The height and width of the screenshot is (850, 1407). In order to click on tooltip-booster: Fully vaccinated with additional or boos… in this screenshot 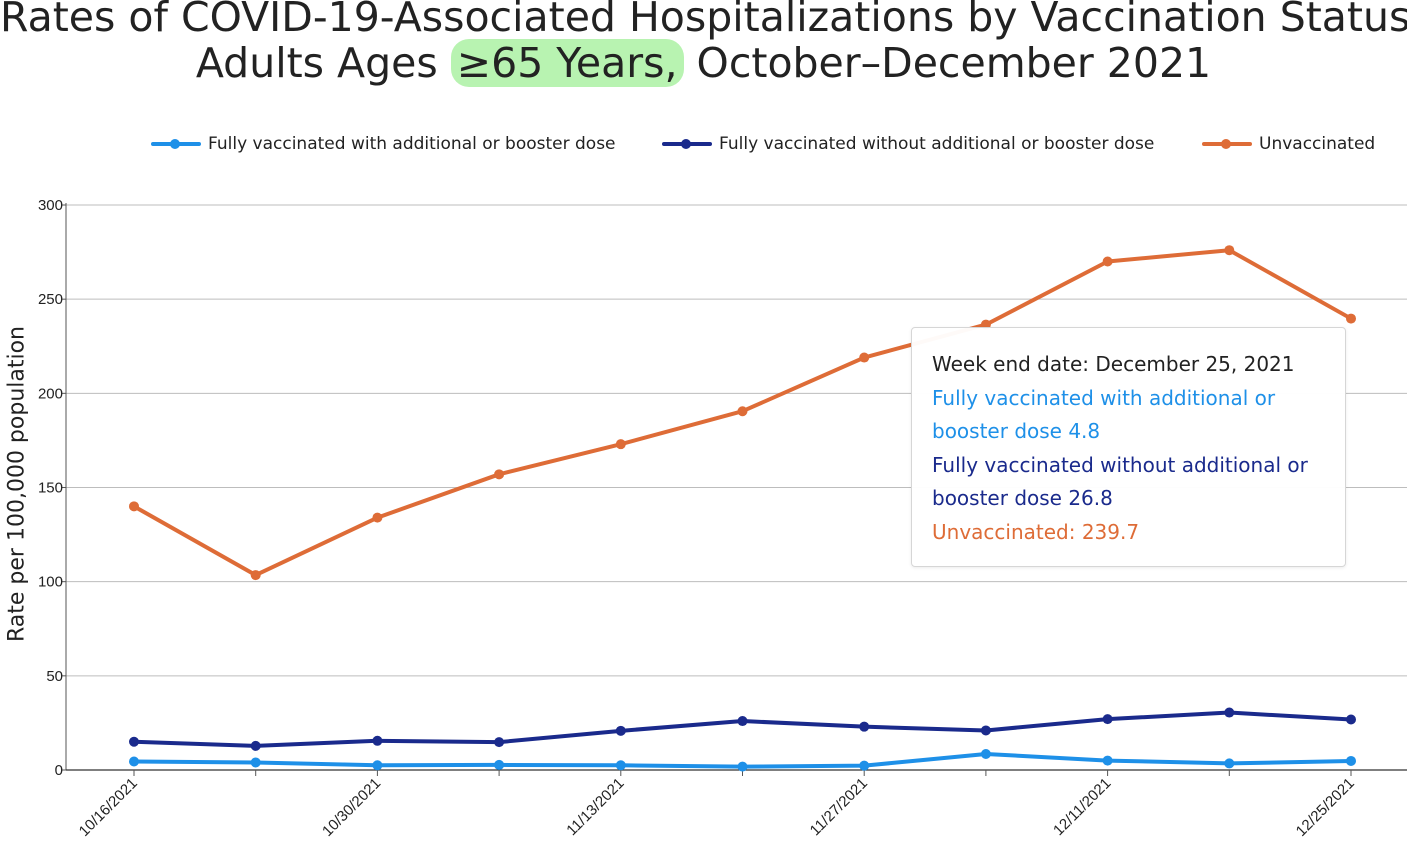, I will do `click(1104, 414)`.